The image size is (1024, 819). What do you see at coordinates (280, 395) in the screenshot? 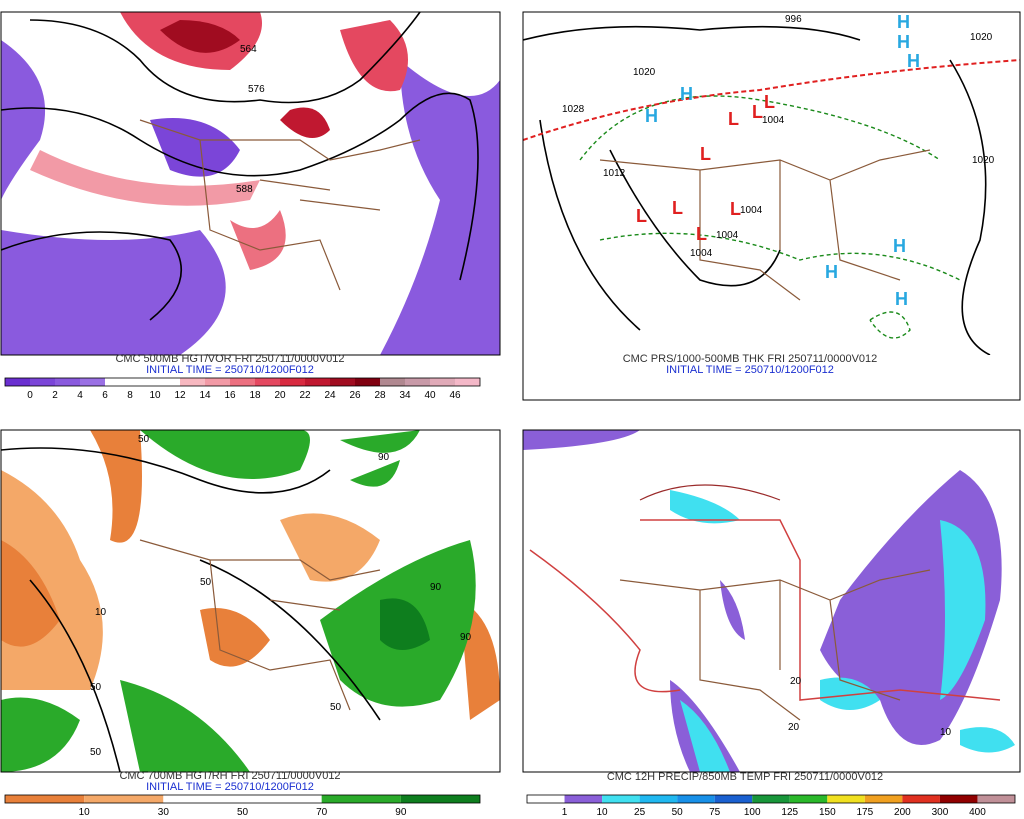
I see `colorbar-label: 20` at bounding box center [280, 395].